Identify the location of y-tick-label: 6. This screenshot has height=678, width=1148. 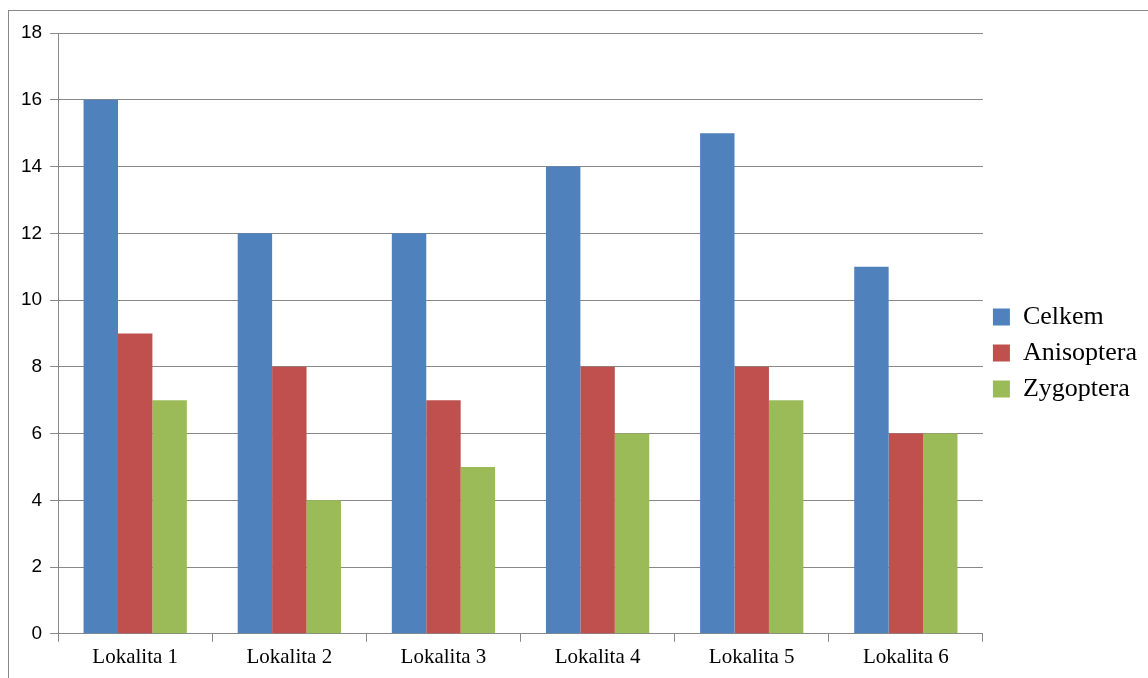
(37, 432).